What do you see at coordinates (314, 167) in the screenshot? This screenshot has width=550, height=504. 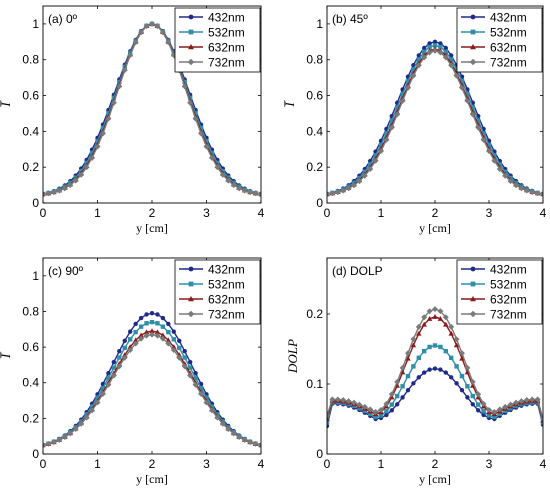 I see `y-tick-label: 0.2` at bounding box center [314, 167].